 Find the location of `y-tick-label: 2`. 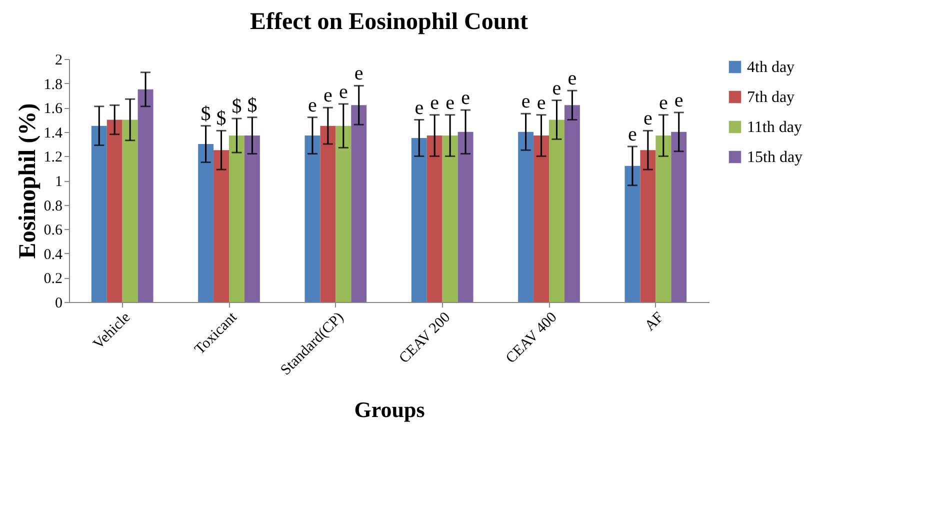

y-tick-label: 2 is located at coordinates (58, 60).